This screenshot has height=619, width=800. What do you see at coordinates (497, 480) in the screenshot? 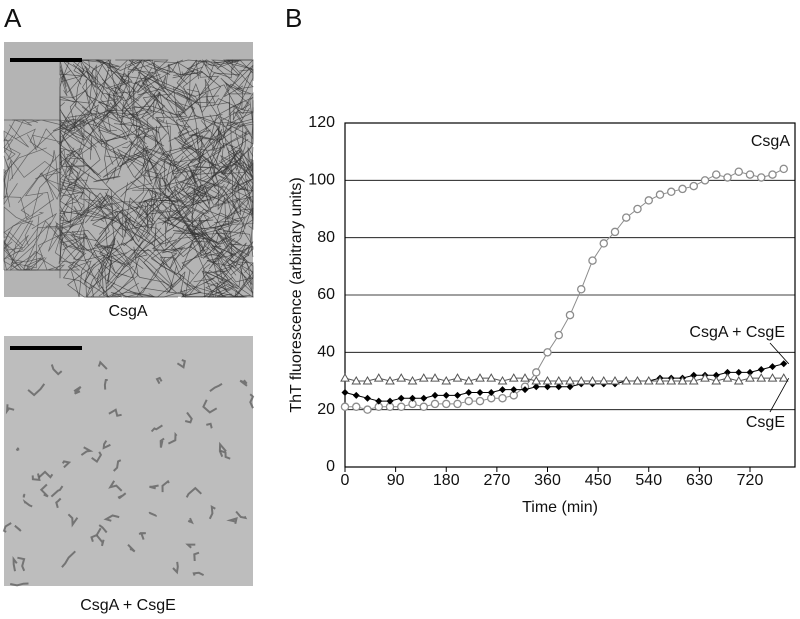
I see `x-tick-label: 270` at bounding box center [497, 480].